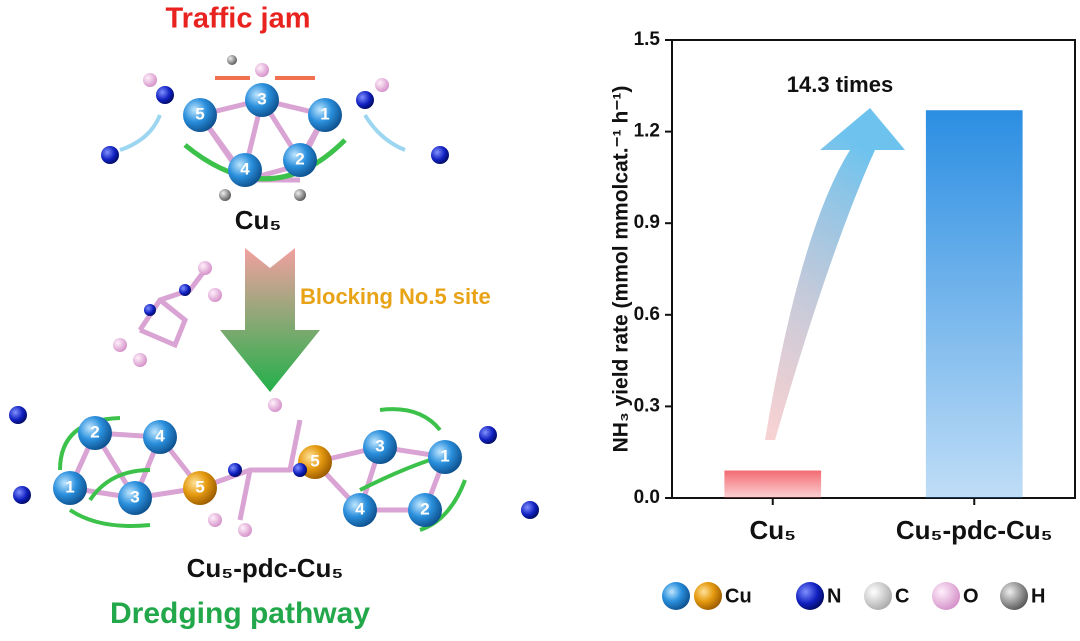 This screenshot has width=1080, height=641. Describe the element at coordinates (1038, 596) in the screenshot. I see `legend-label: H` at that location.